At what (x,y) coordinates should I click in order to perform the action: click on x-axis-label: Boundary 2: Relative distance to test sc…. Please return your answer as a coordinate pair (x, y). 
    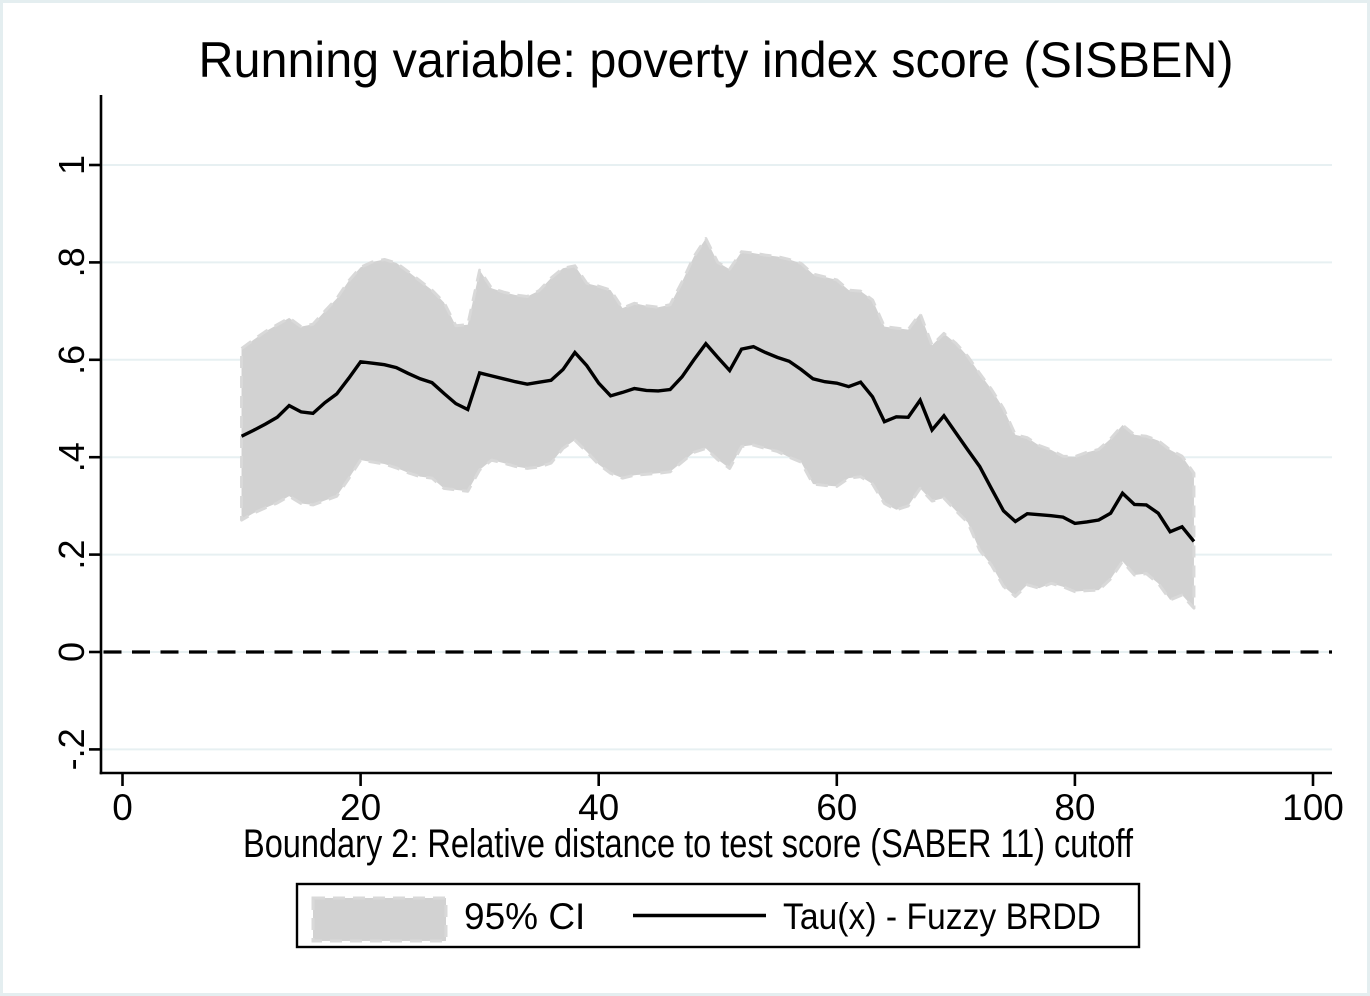
    Looking at the image, I should click on (688, 844).